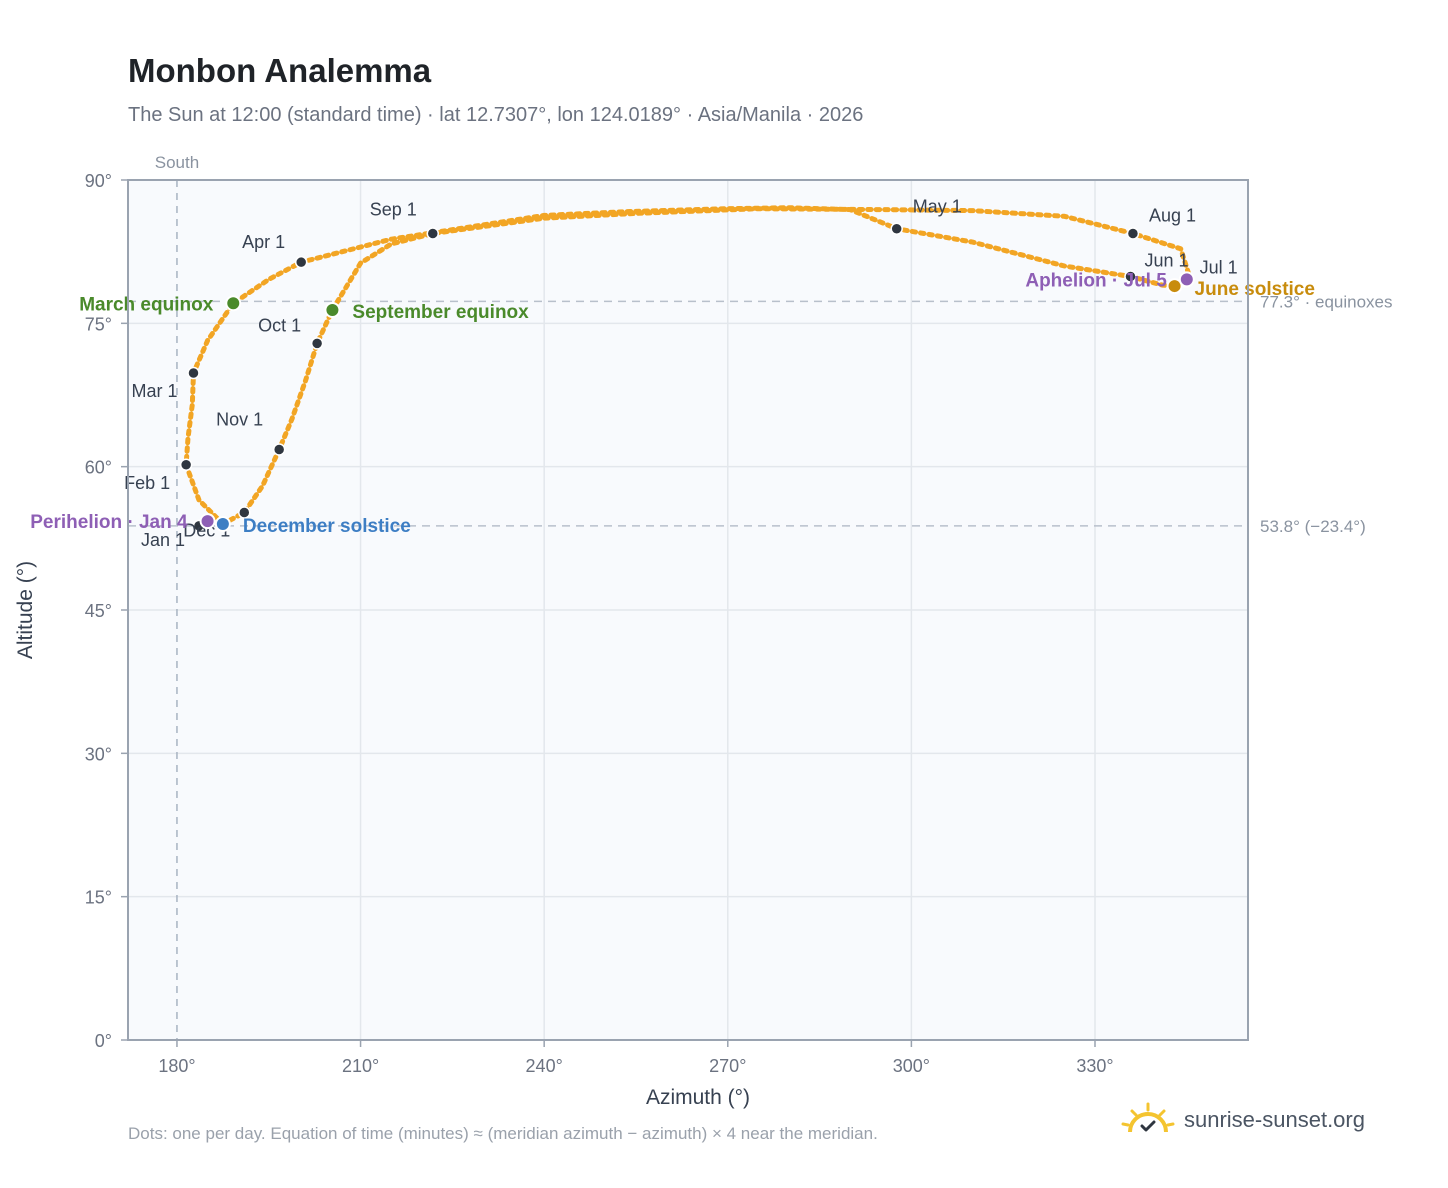  What do you see at coordinates (263, 242) in the screenshot?
I see `month-label: Apr 1` at bounding box center [263, 242].